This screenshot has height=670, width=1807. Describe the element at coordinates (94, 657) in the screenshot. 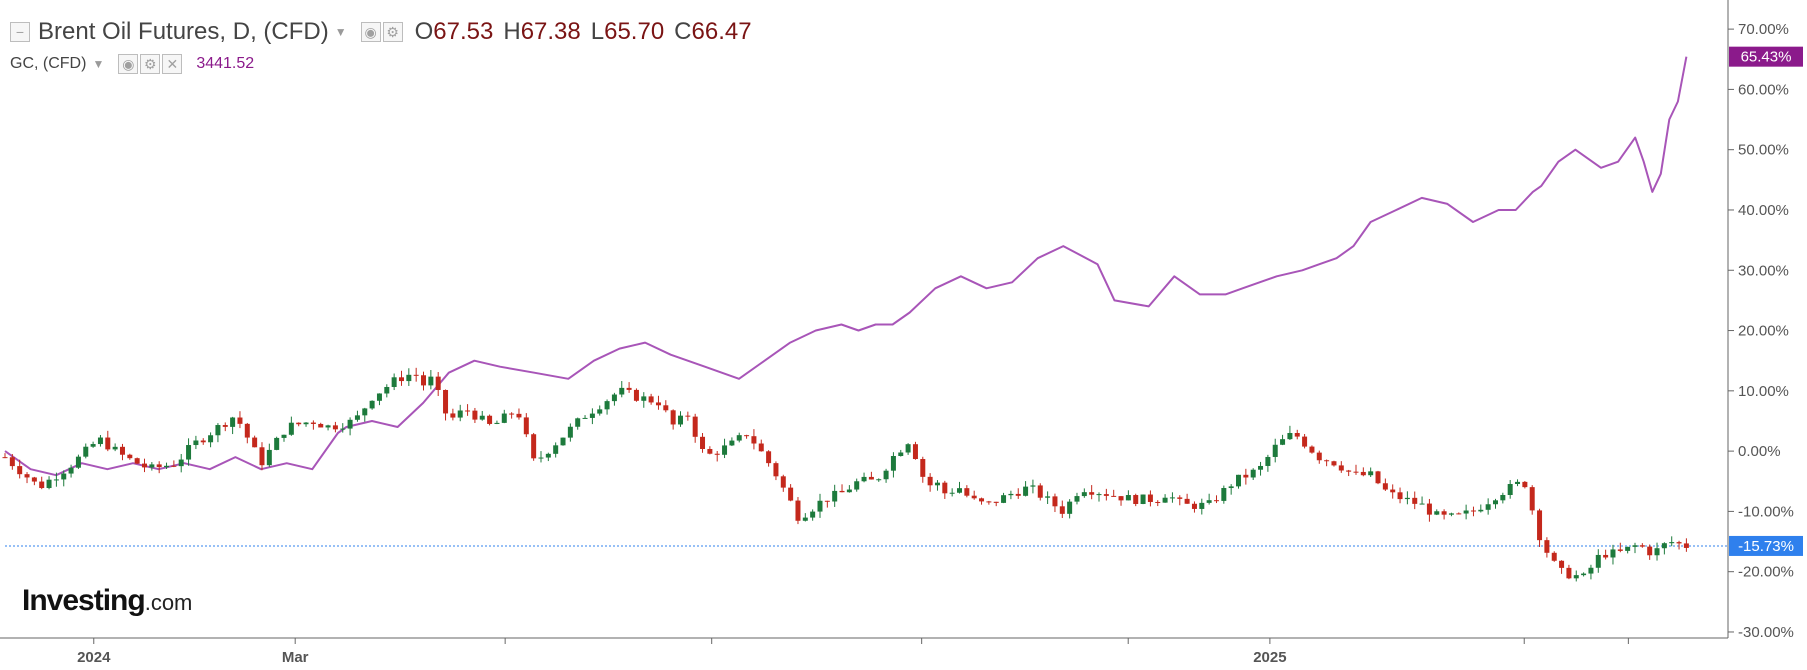

I see `x-tick-label: 2024` at that location.